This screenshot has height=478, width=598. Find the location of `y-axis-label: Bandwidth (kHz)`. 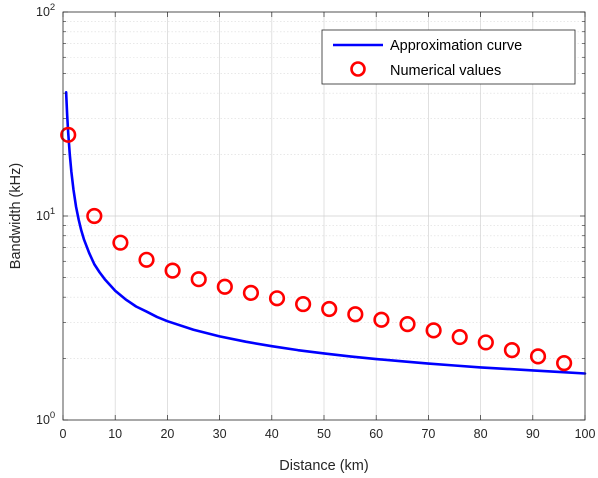

y-axis-label: Bandwidth (kHz) is located at coordinates (16, 216).